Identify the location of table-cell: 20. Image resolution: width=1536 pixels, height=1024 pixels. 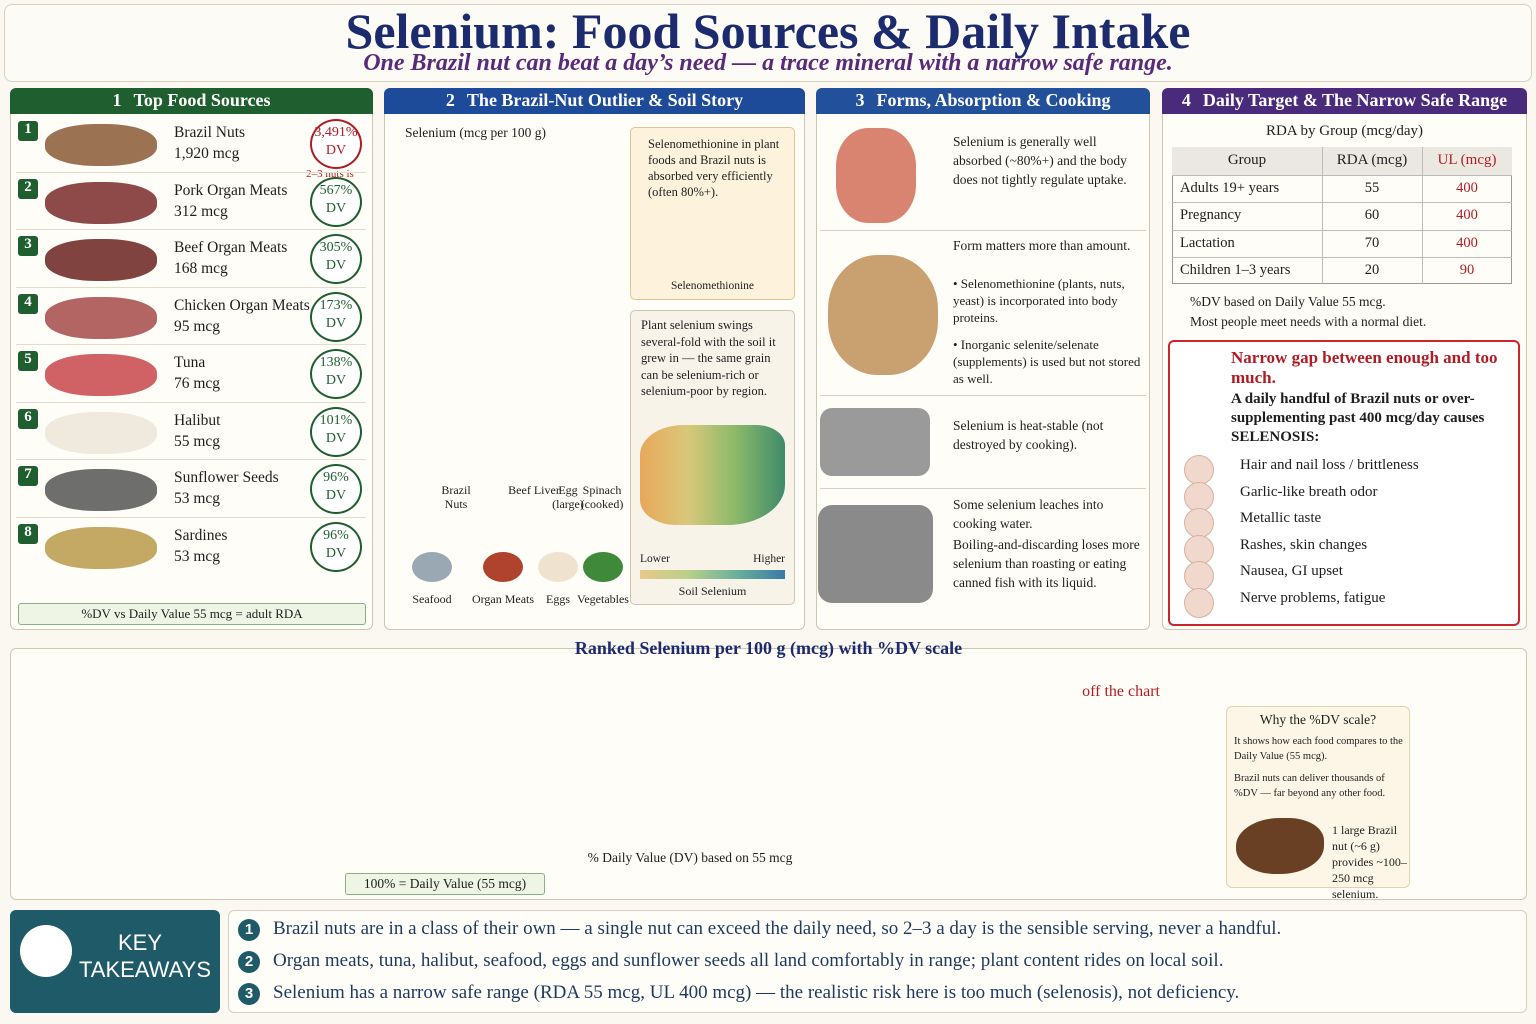
(1372, 269).